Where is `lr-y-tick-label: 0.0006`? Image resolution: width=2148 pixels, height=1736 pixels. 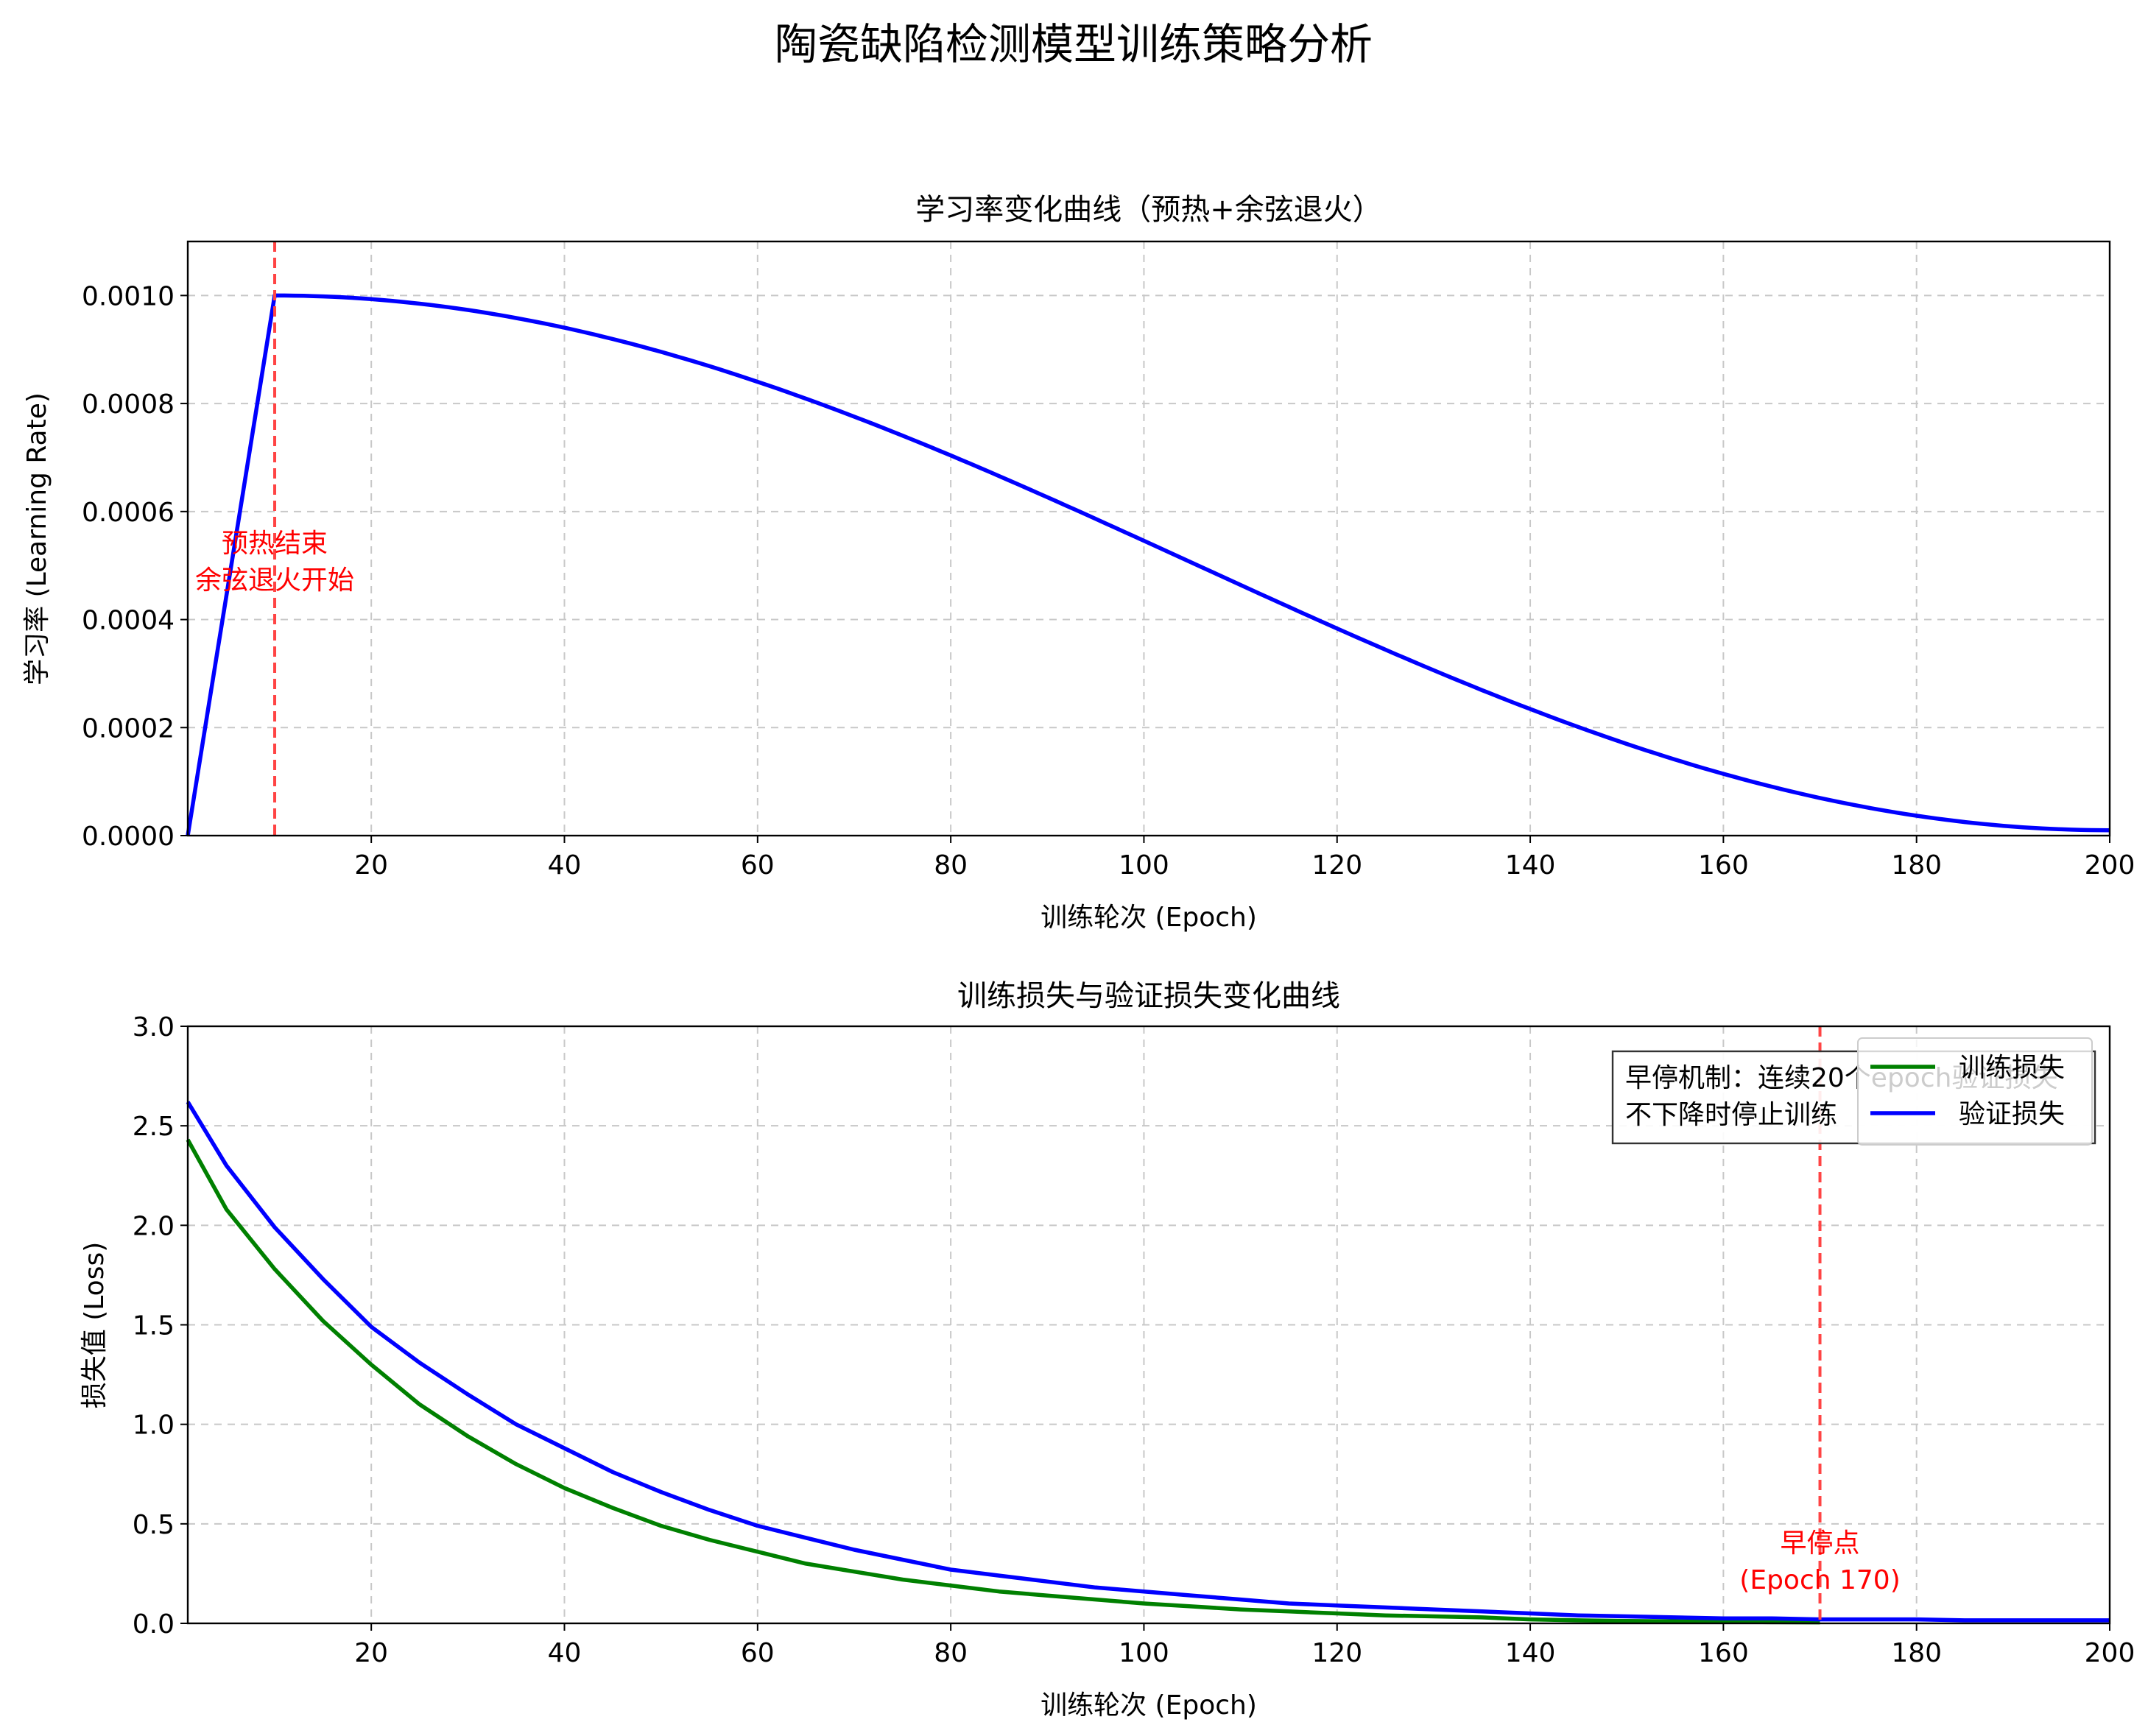
lr-y-tick-label: 0.0006 is located at coordinates (128, 513).